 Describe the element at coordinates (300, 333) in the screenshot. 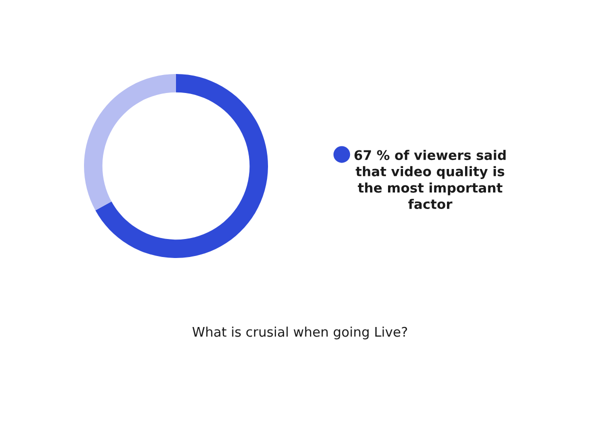

I see `text: What is crusial when going Live?` at that location.